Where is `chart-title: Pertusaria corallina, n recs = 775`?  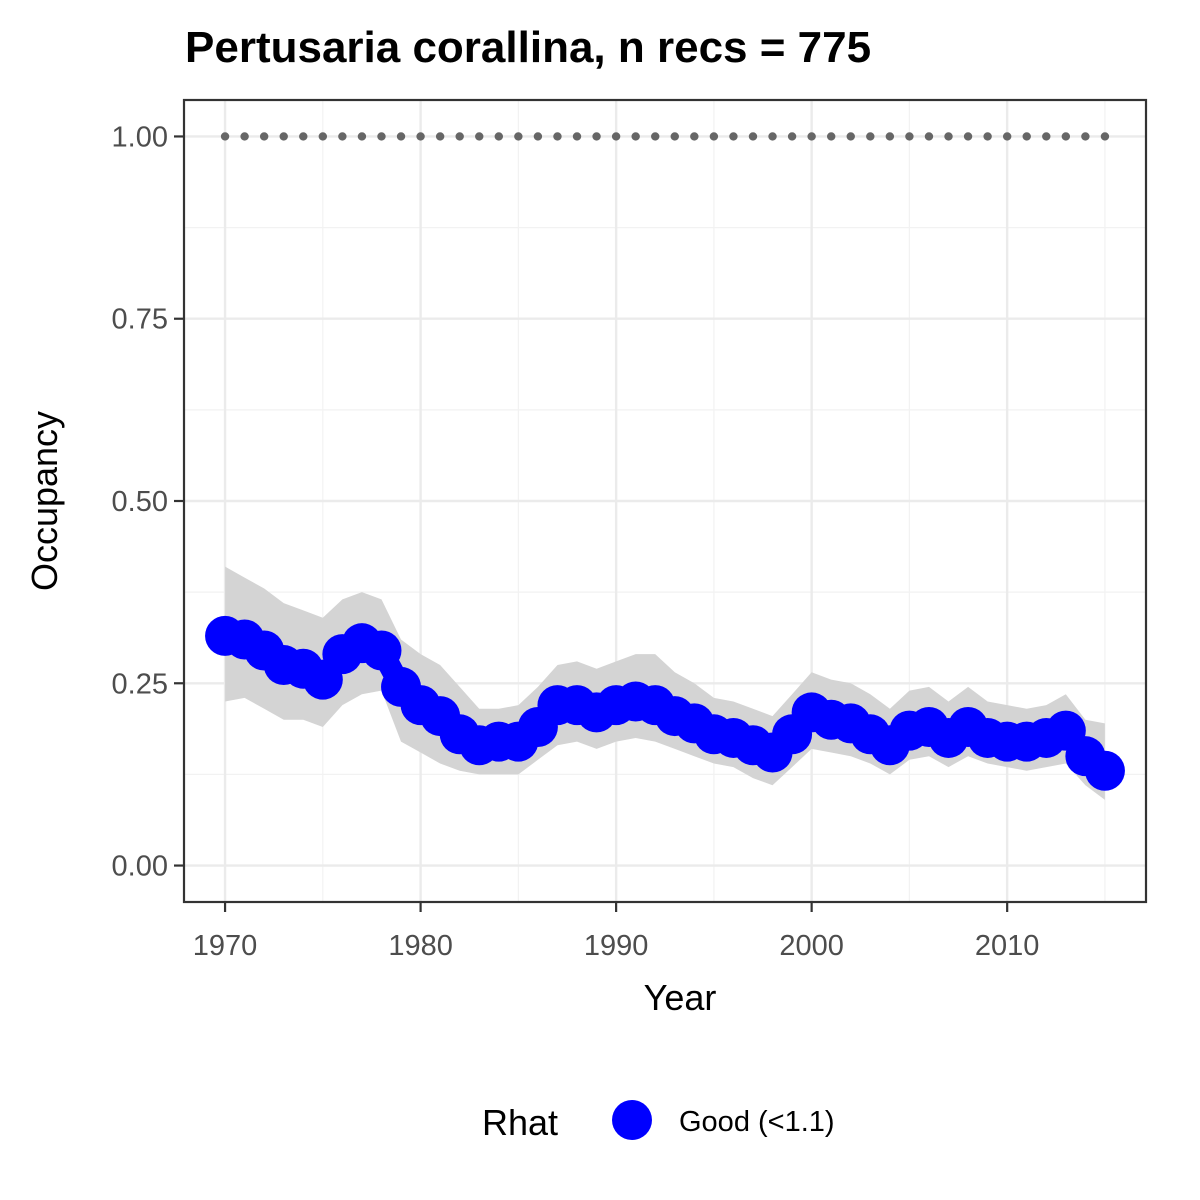
chart-title: Pertusaria corallina, n recs = 775 is located at coordinates (528, 47).